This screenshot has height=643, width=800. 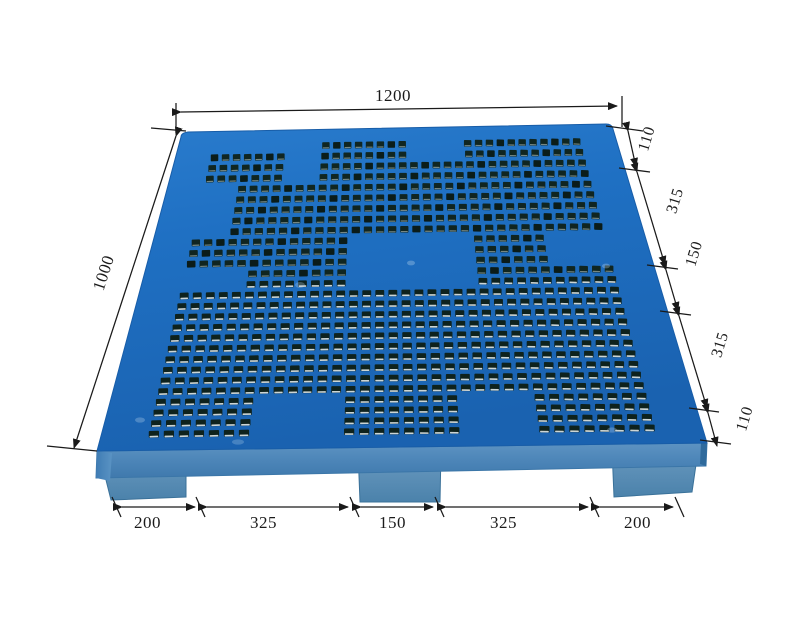 I want to click on ext-line-left-top, so click(x=168, y=129).